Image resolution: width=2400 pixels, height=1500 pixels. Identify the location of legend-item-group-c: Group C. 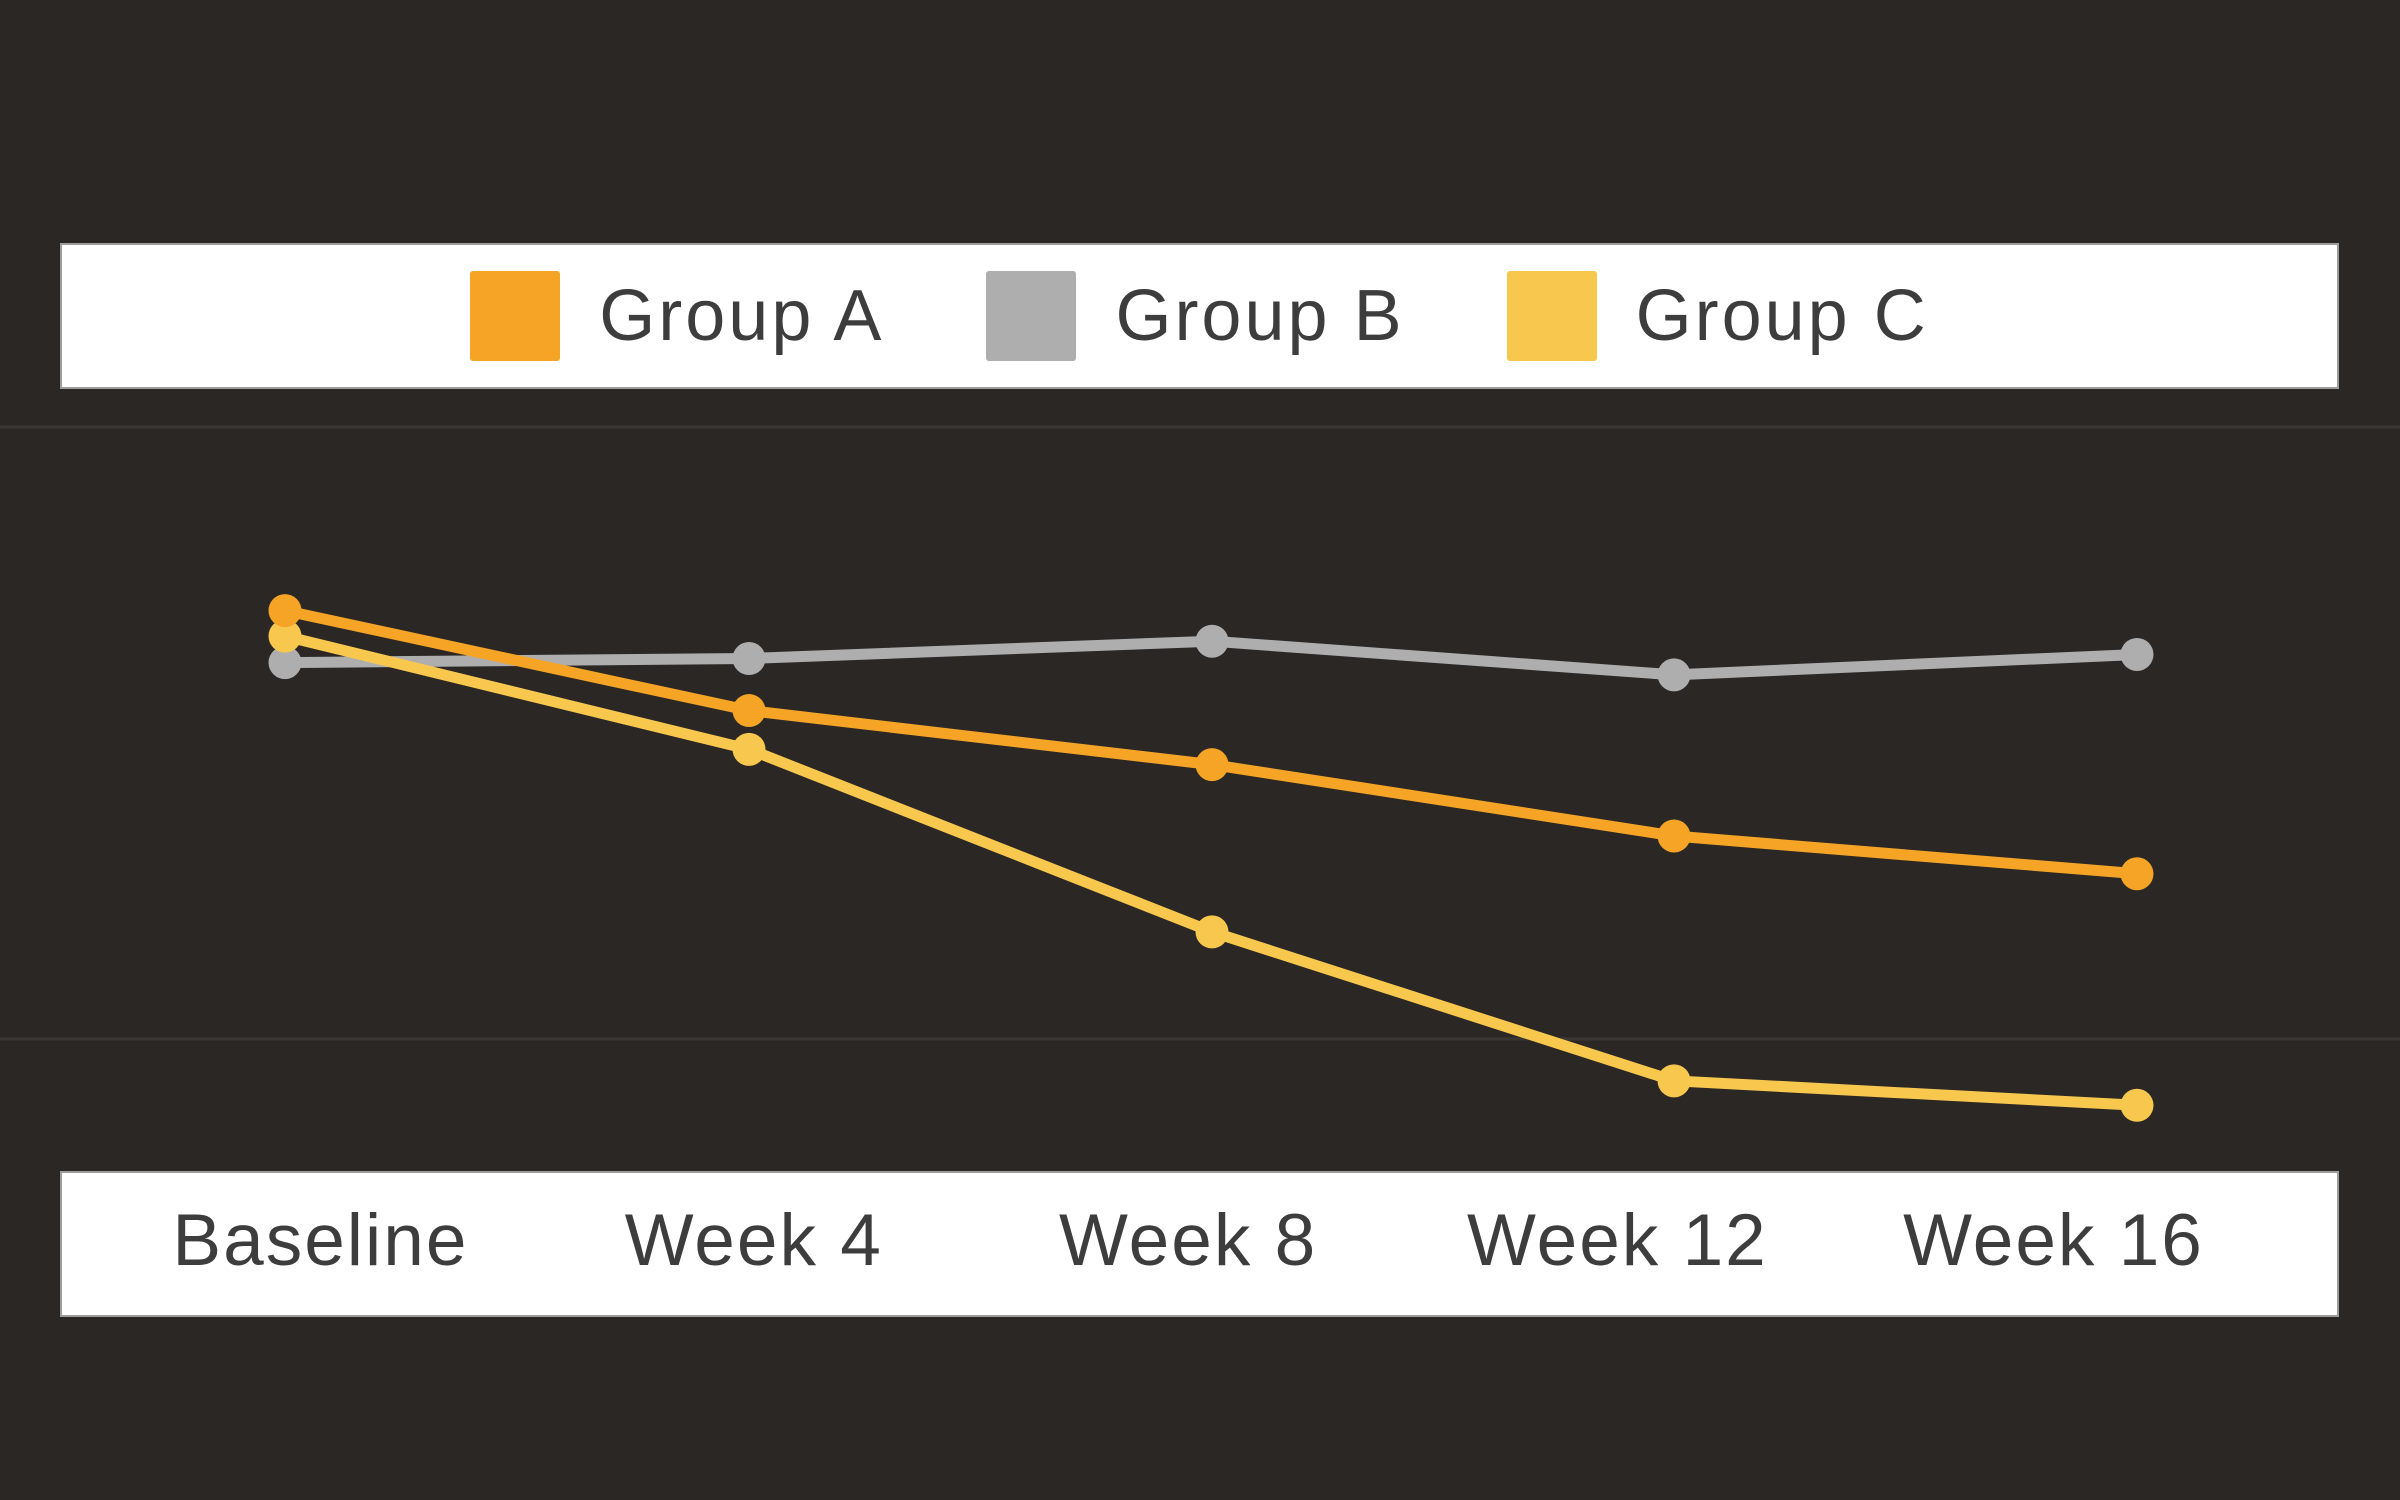
(1717, 316).